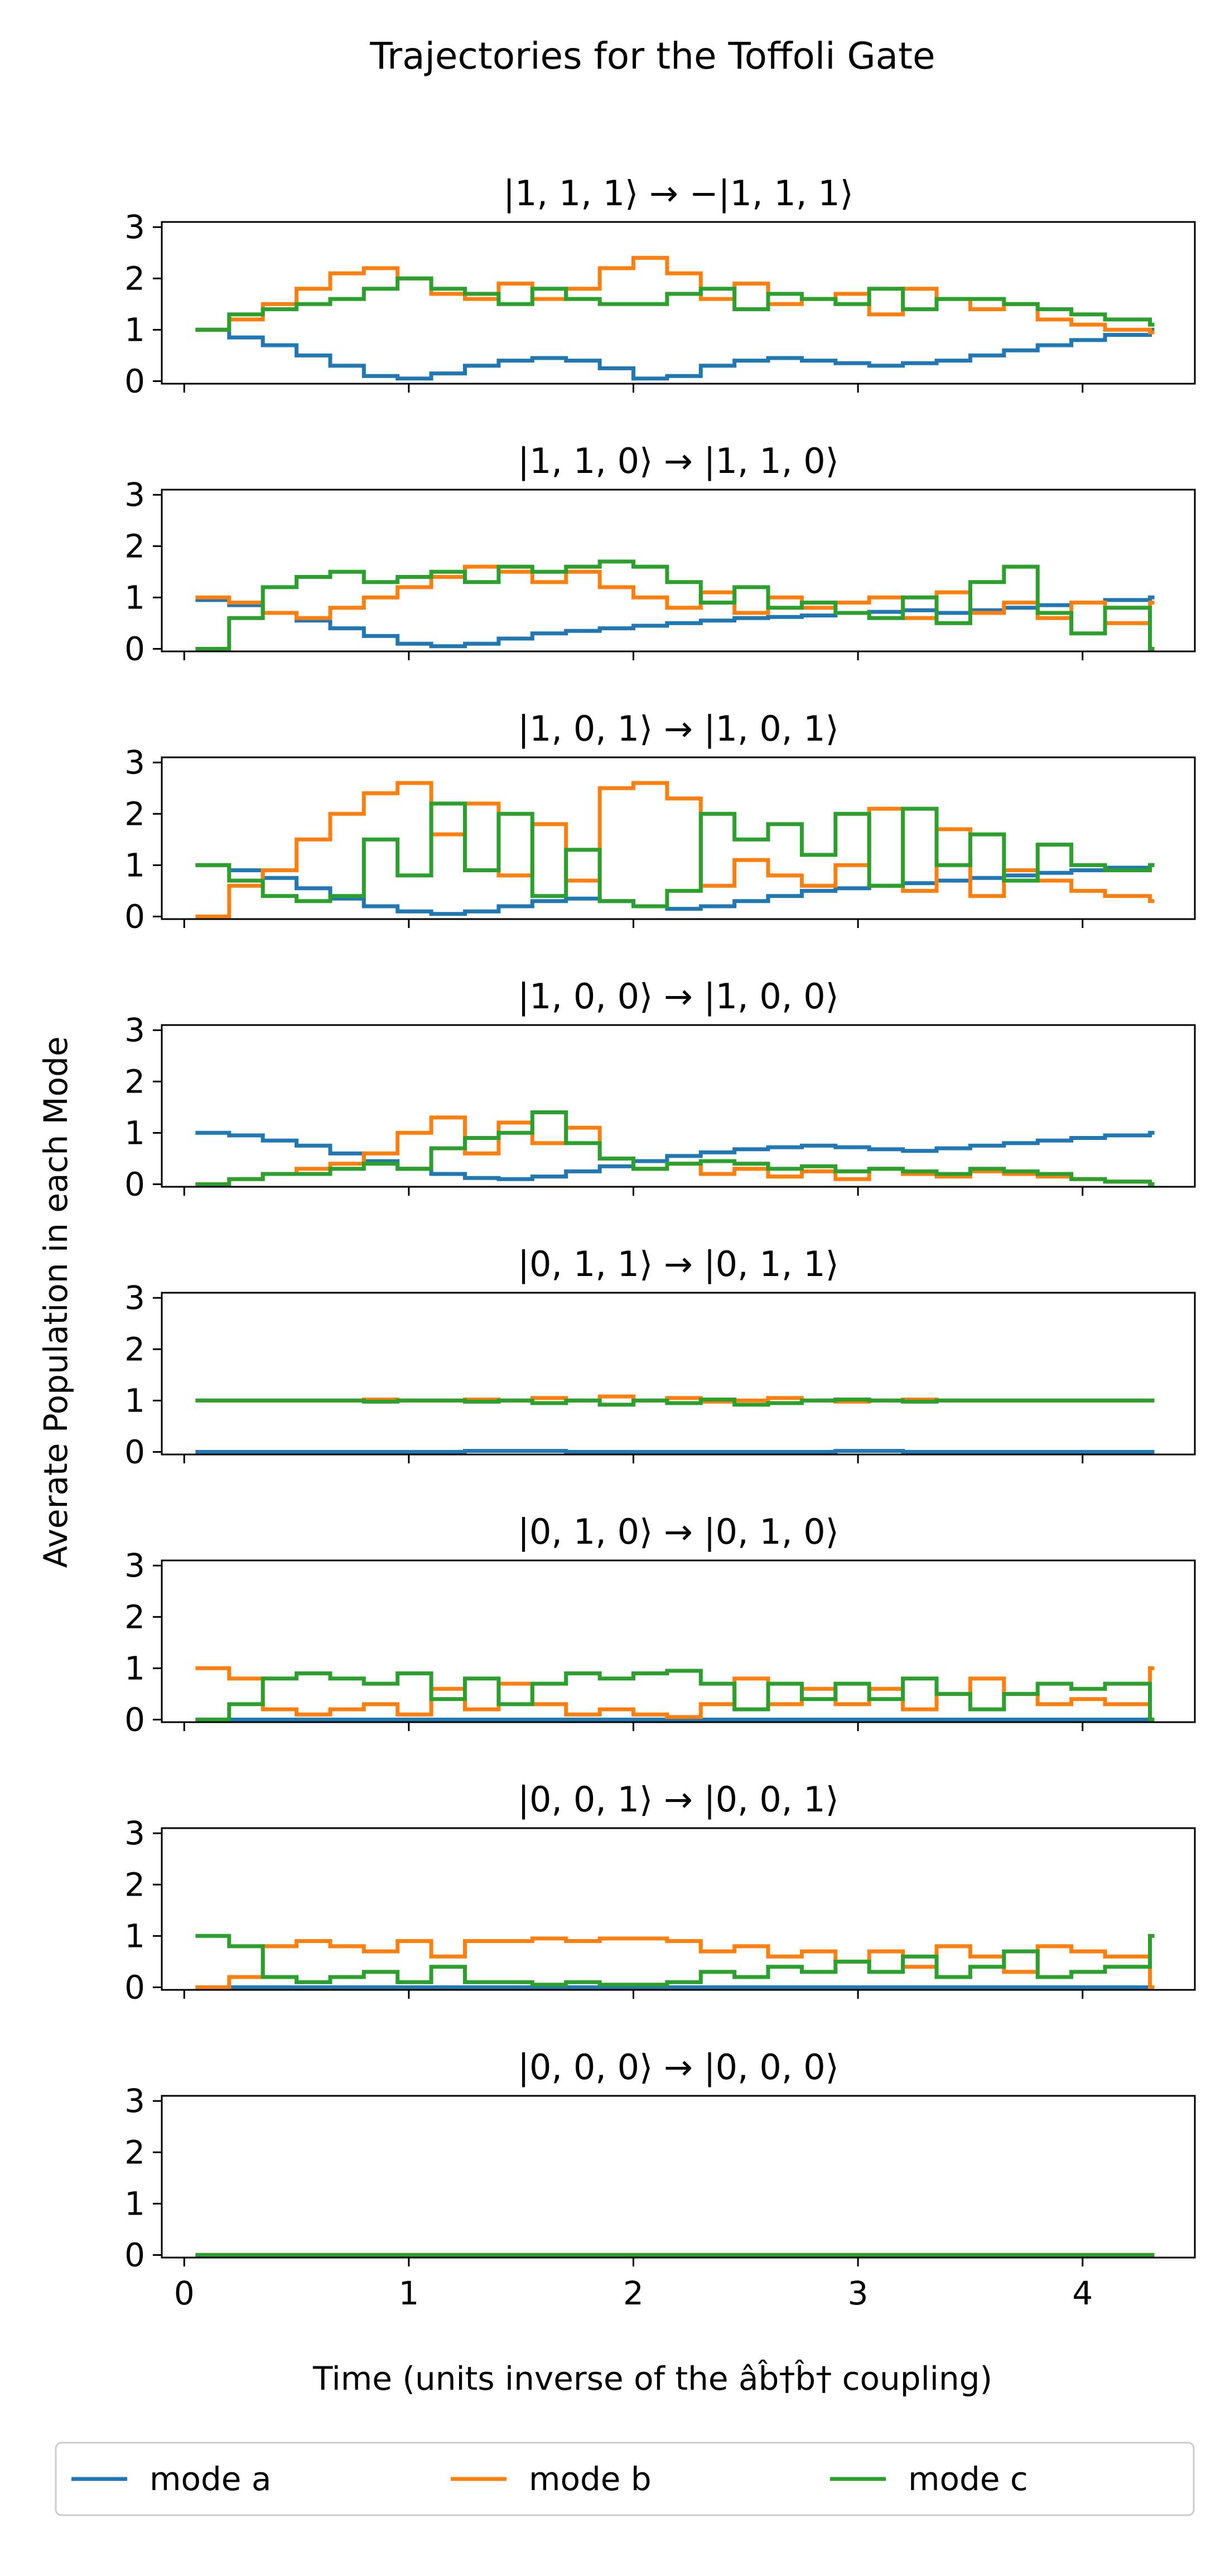  I want to click on panel-8: |0, 0, 0⟩ → |0, 0, 0⟩ 0 1 2 3 0 1 2 3 4, so click(660, 2180).